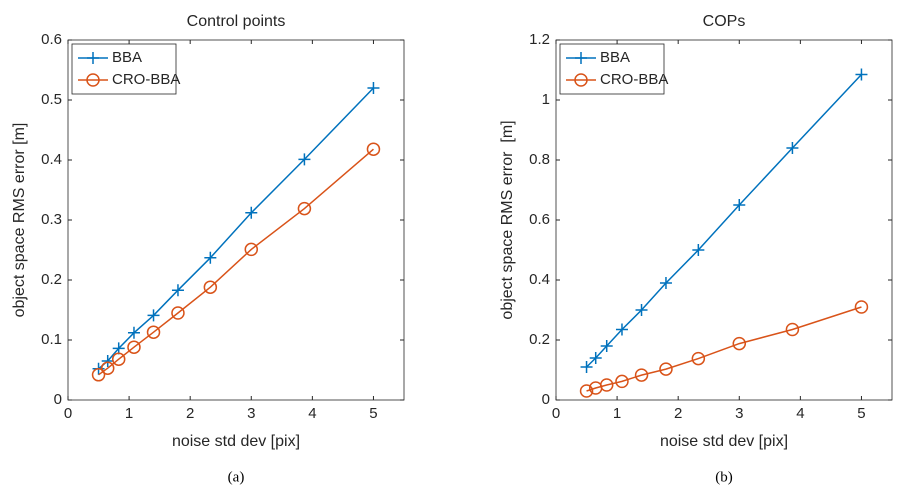  Describe the element at coordinates (51, 99) in the screenshot. I see `y-tick-label: 0.5` at that location.